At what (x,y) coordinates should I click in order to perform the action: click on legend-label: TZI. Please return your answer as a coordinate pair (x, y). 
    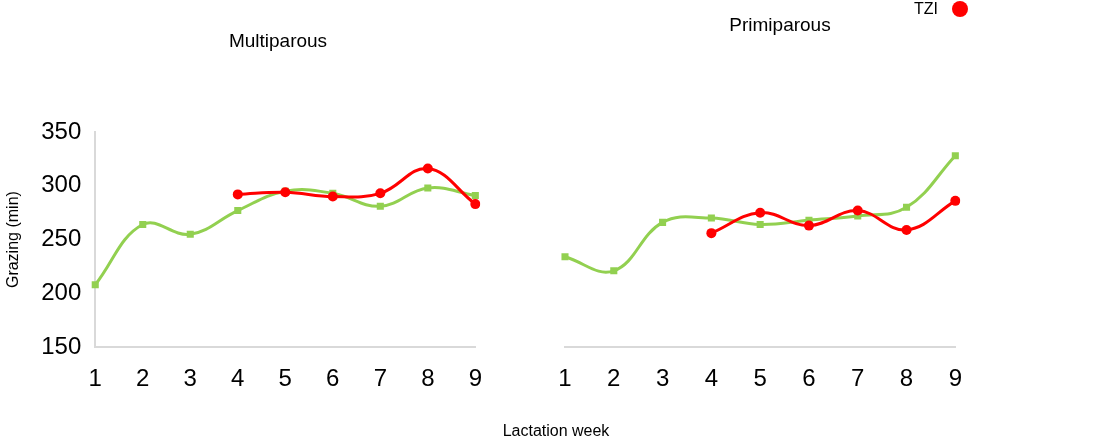
    Looking at the image, I should click on (926, 9).